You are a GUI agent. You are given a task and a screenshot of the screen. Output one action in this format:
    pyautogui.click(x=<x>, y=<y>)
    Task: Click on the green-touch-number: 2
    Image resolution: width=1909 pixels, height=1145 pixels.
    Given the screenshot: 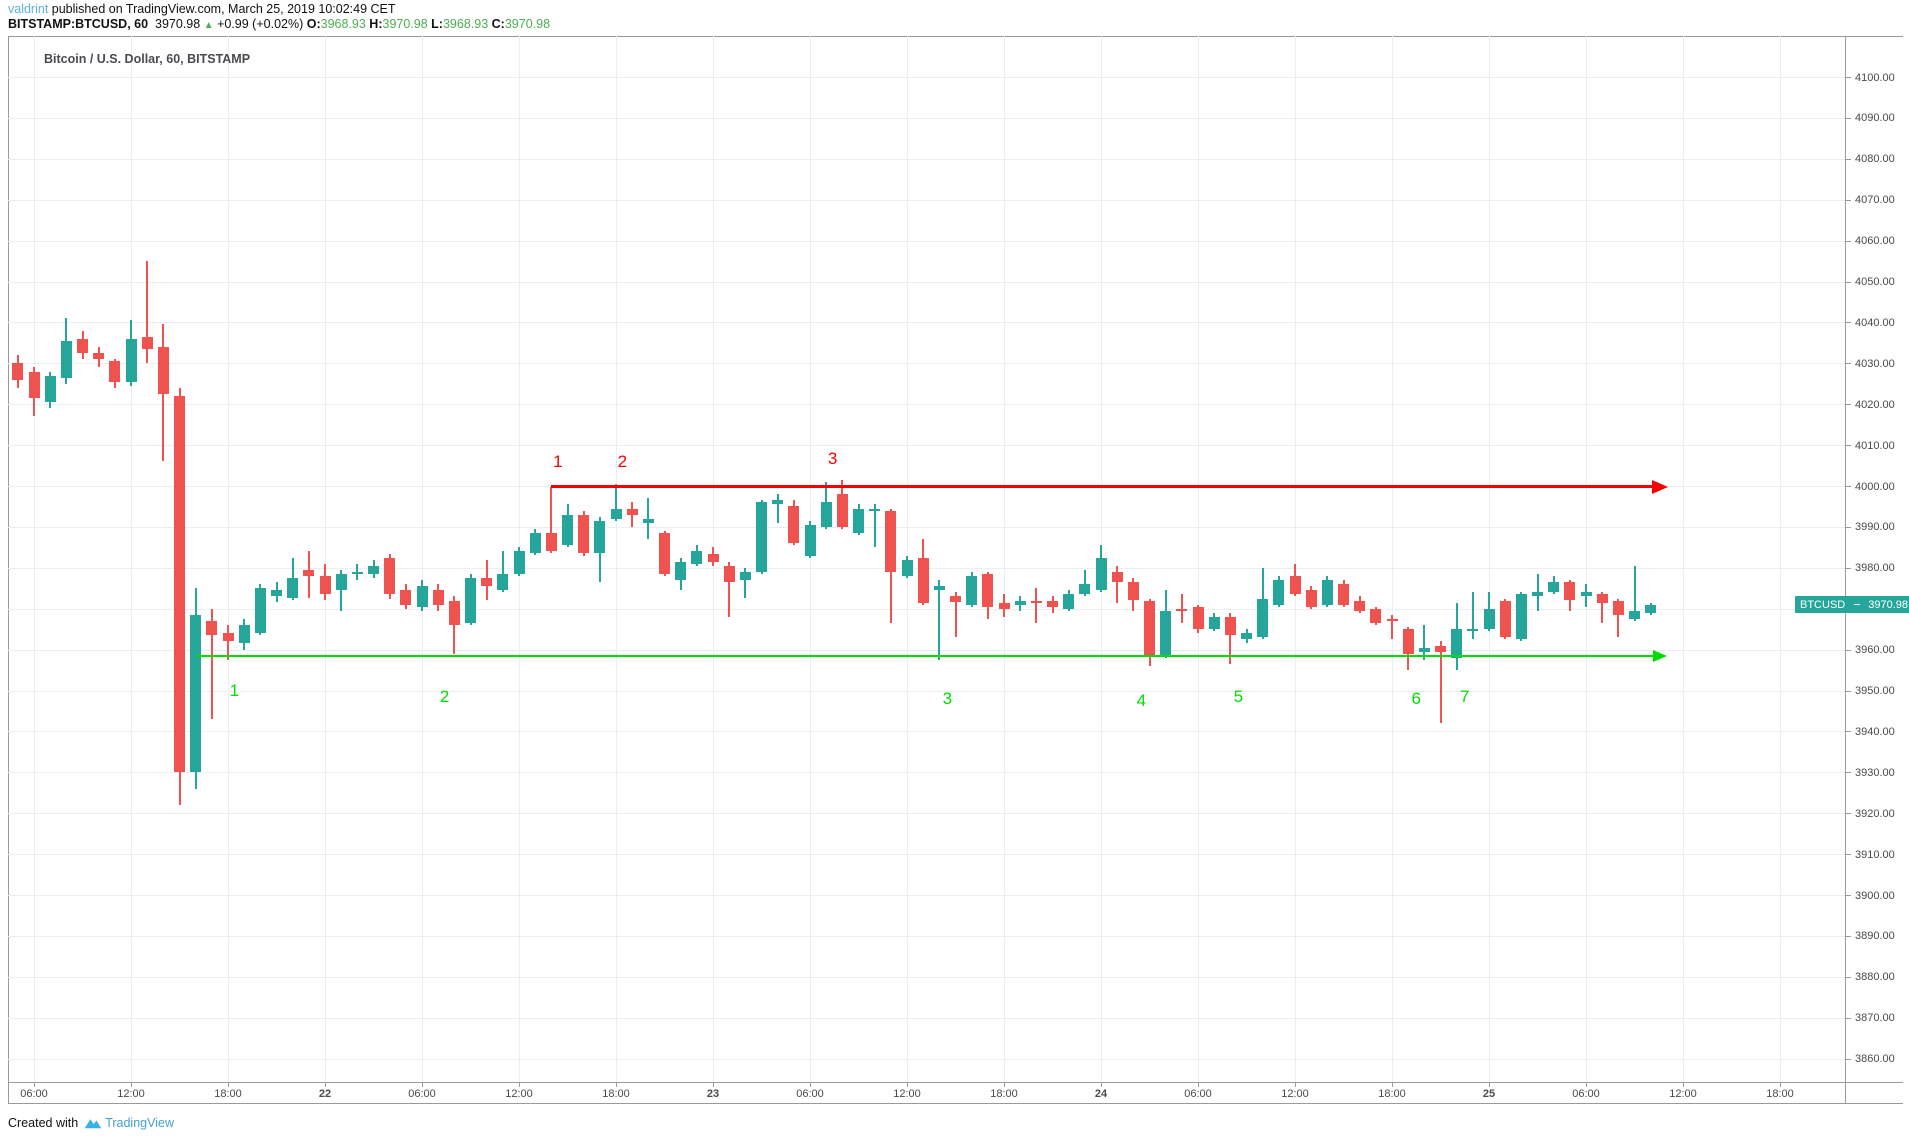 What is the action you would take?
    pyautogui.click(x=444, y=696)
    